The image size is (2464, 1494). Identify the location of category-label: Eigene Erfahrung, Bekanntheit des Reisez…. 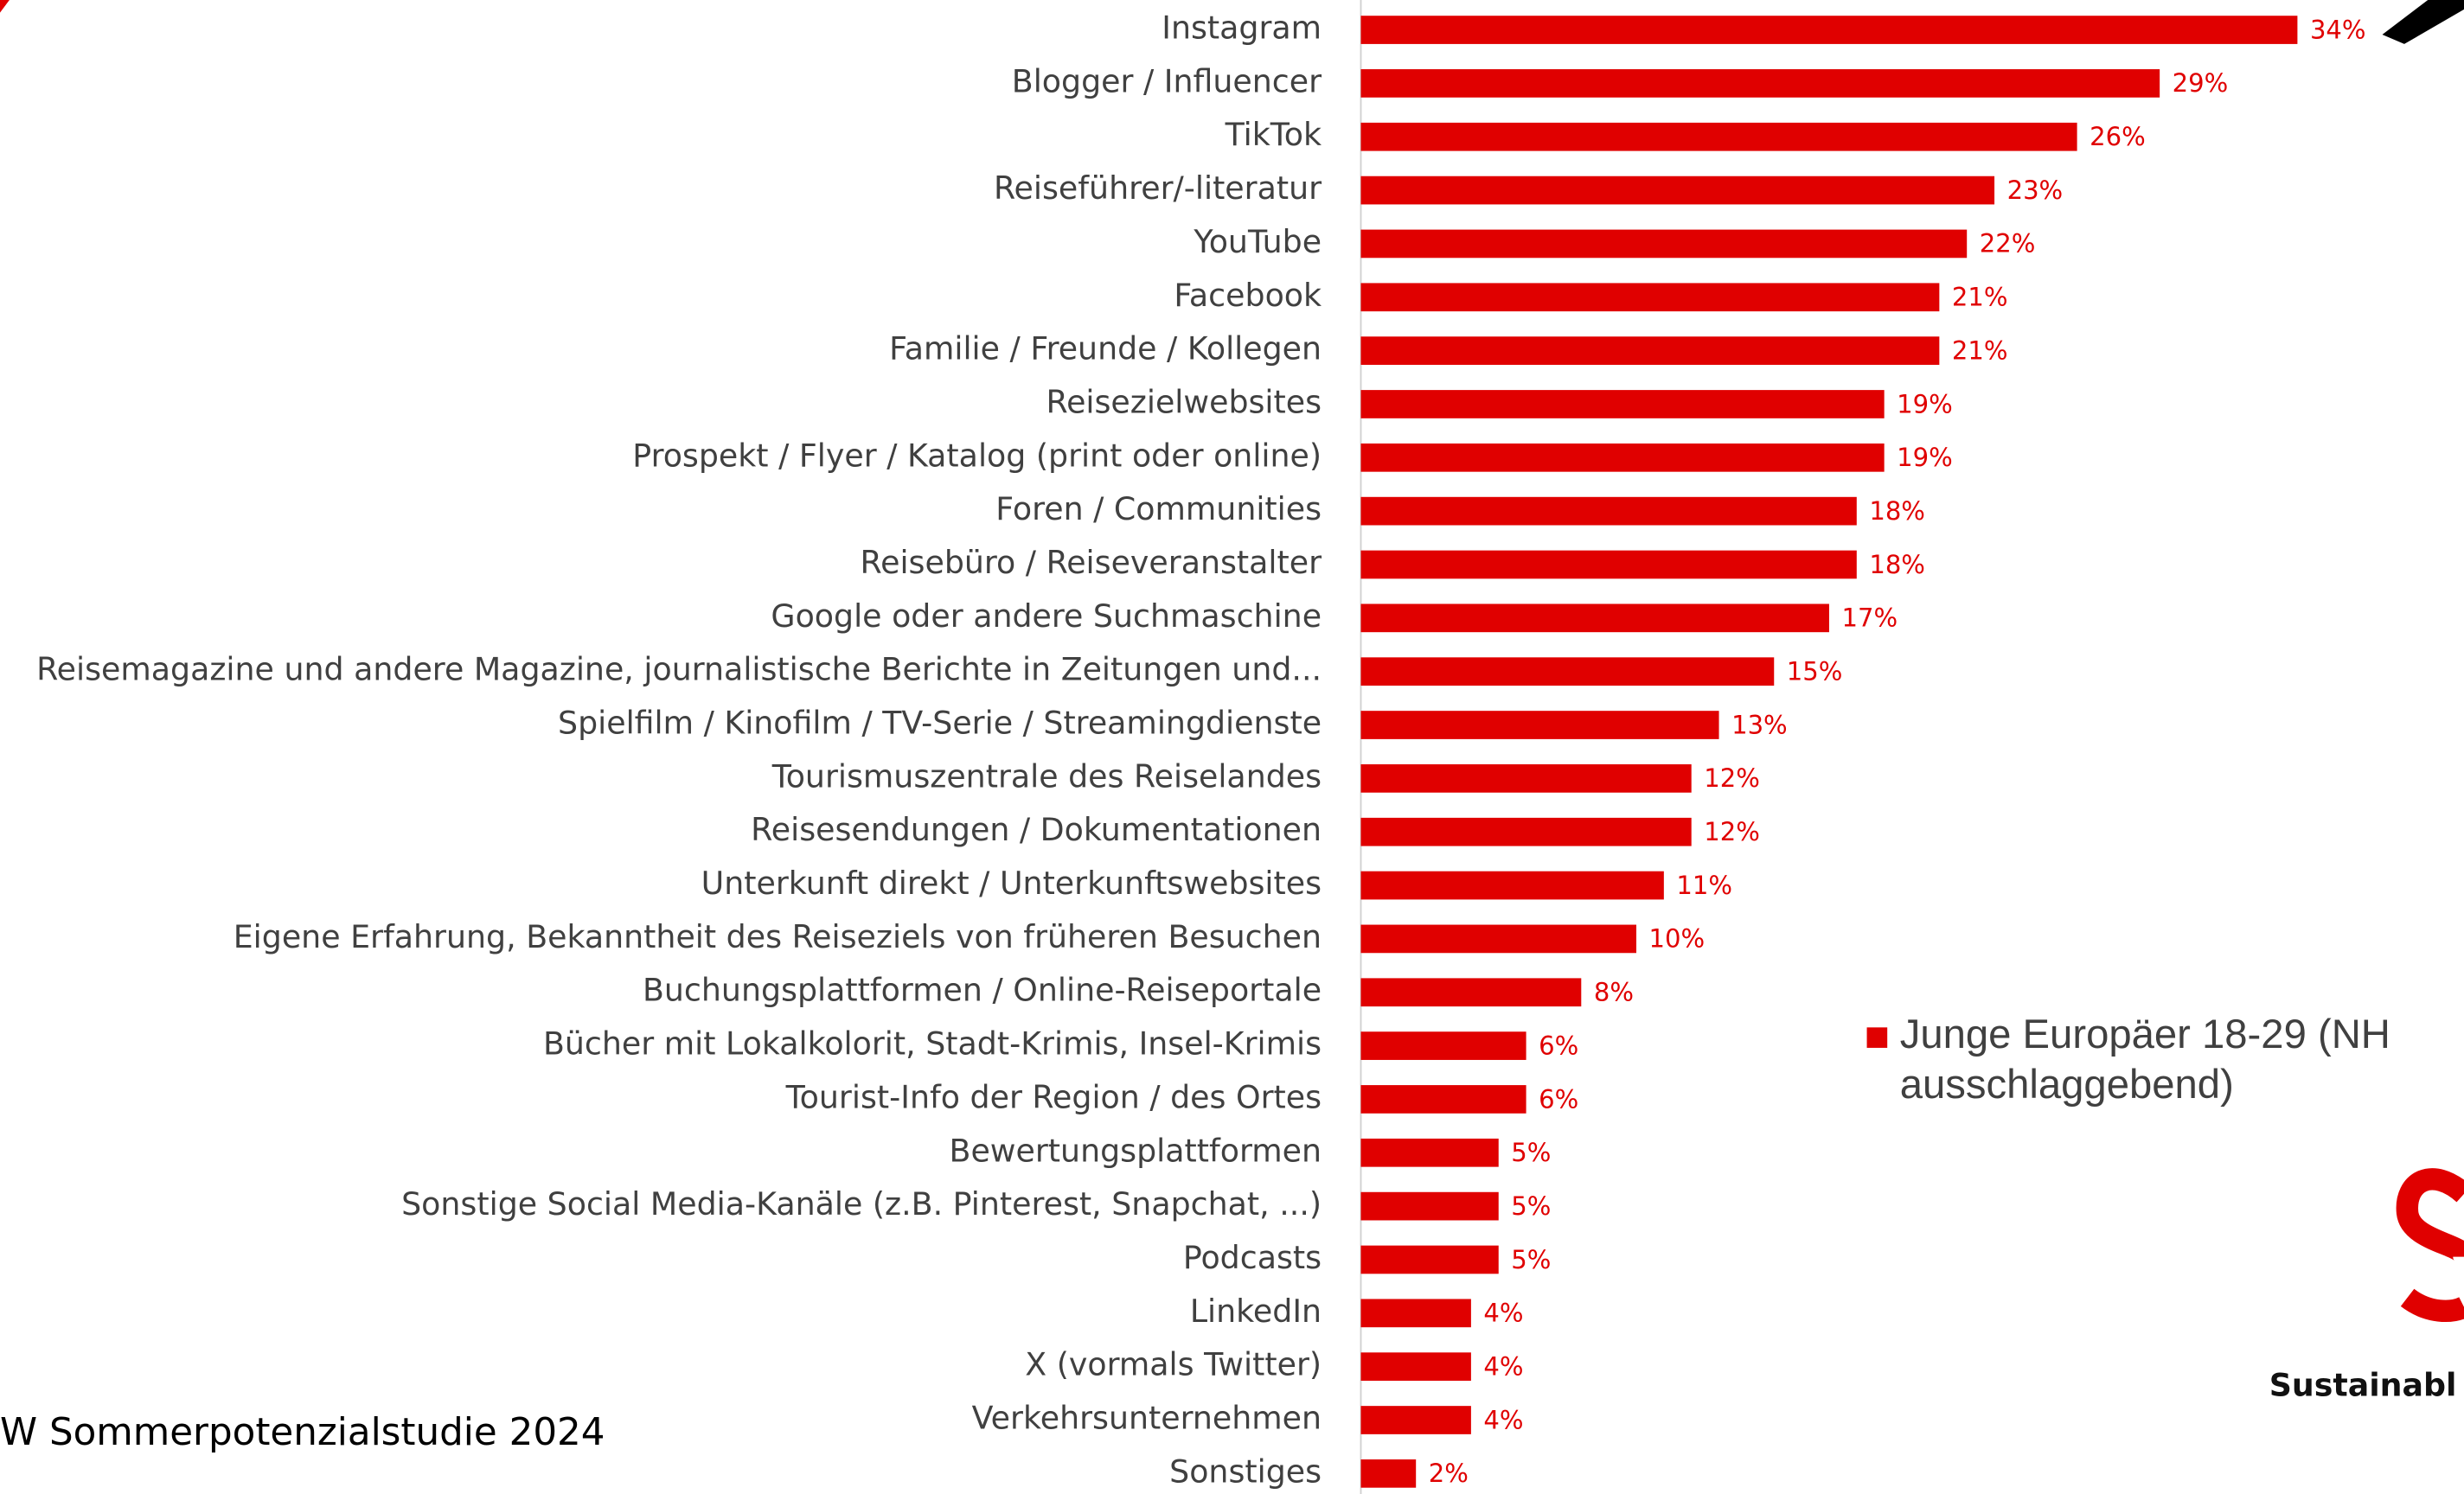
(778, 936).